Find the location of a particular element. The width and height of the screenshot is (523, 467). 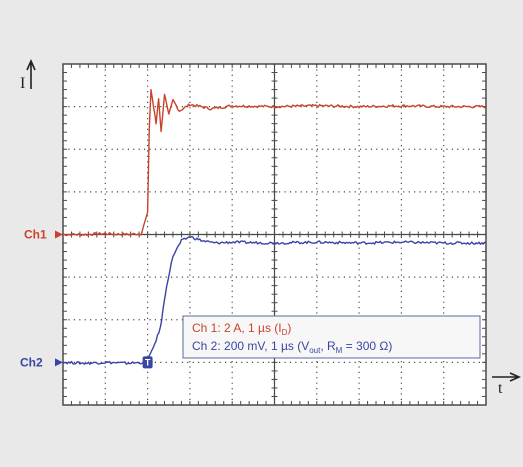

legend-ch2-text: Ch 2: 200 mV, 1 µs (V is located at coordinates (250, 346).